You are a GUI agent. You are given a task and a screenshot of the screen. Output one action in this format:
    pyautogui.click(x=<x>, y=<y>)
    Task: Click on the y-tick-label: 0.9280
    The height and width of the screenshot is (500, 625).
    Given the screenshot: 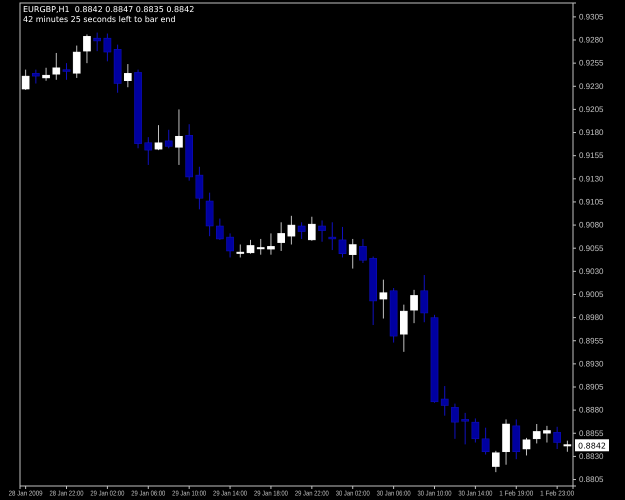 What is the action you would take?
    pyautogui.click(x=591, y=40)
    